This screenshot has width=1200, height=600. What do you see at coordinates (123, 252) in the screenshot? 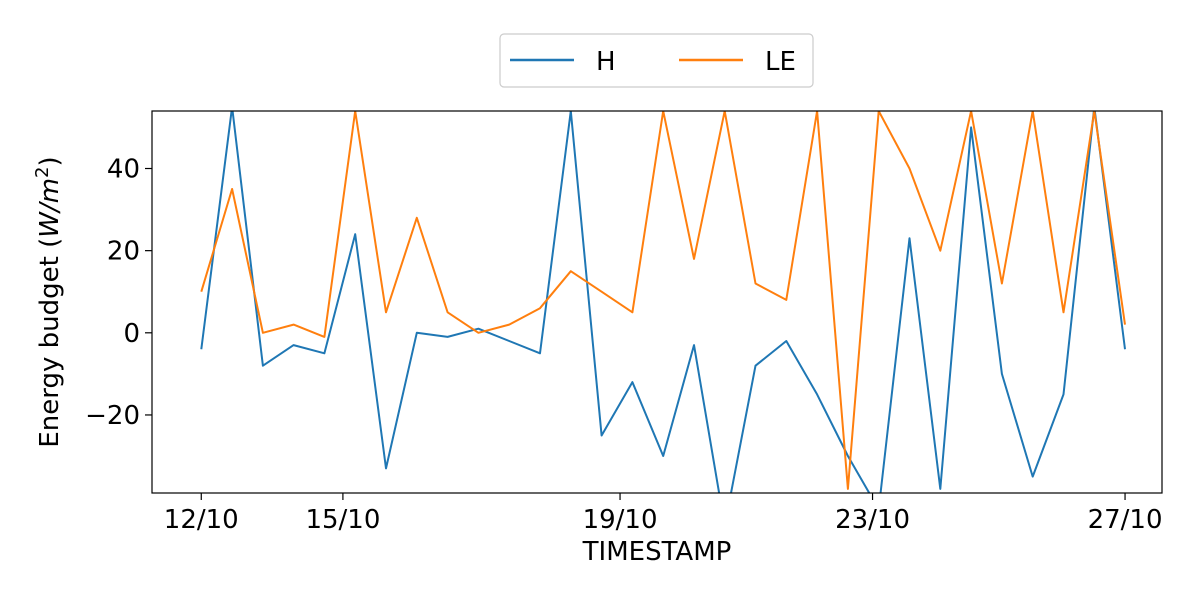
I see `y-tick-label: 20` at bounding box center [123, 252].